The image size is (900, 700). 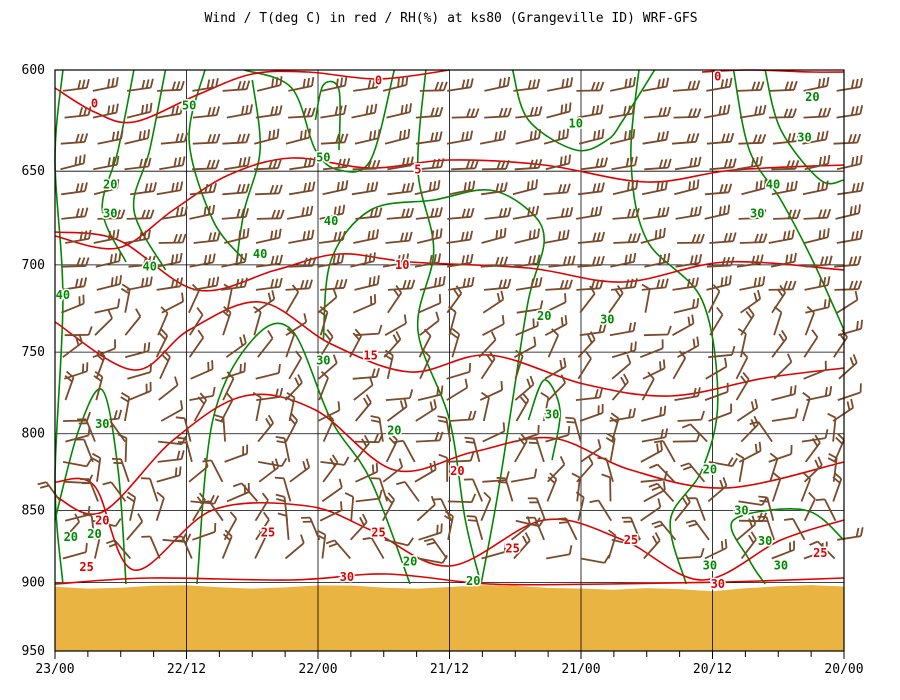 I want to click on rh-isoline, so click(x=303, y=453).